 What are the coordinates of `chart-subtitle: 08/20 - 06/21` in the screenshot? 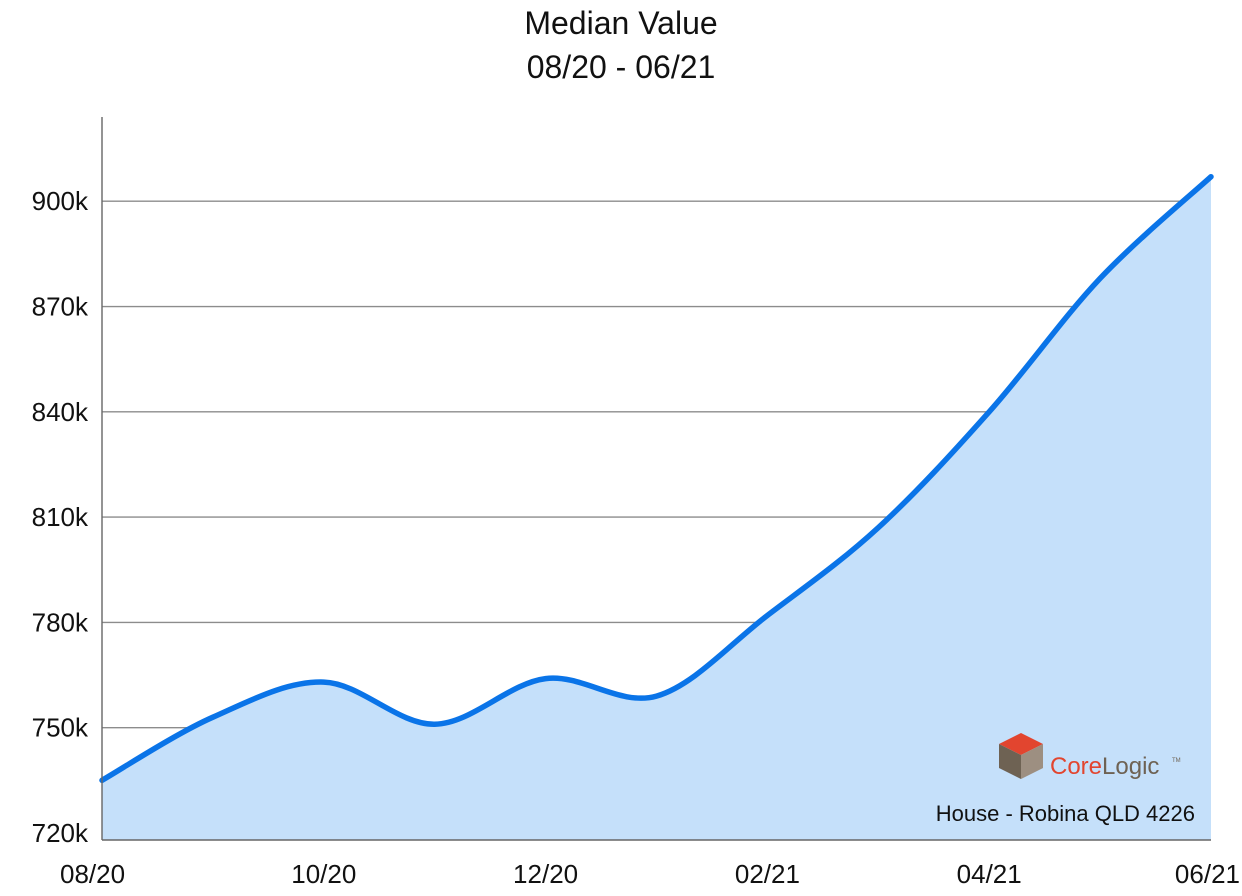 It's located at (621, 67).